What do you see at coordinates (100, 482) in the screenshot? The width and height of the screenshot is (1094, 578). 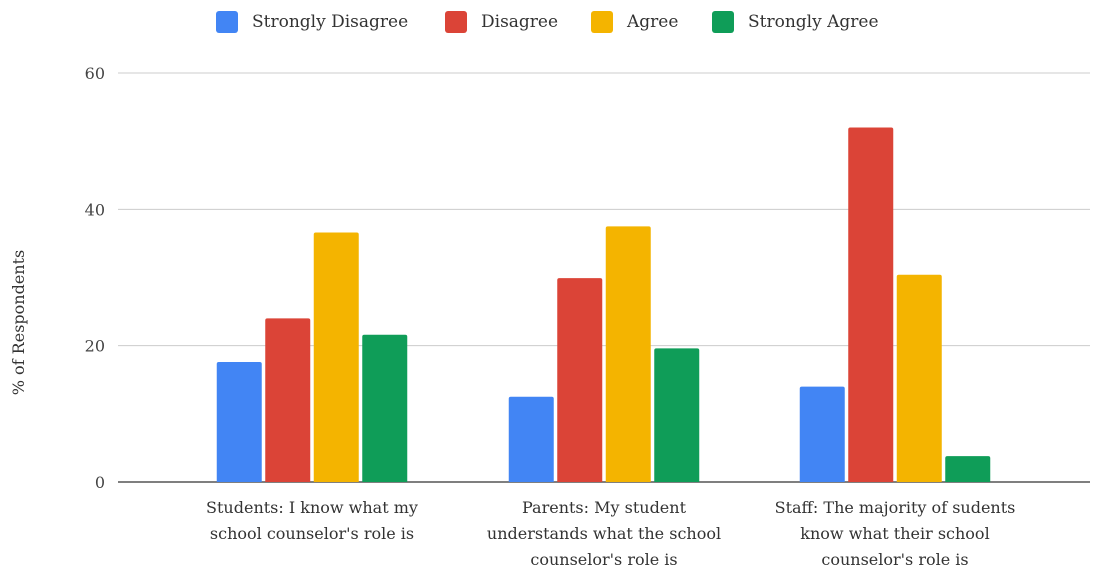 I see `y-tick-label: 0` at bounding box center [100, 482].